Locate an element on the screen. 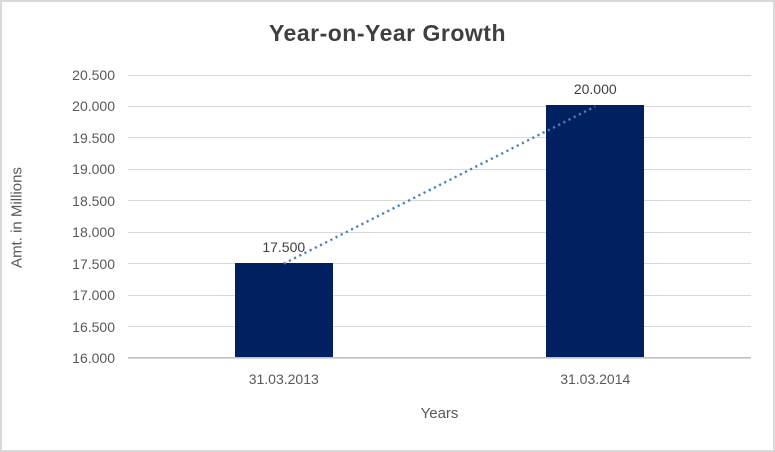  bar-31.03.2013 is located at coordinates (283, 309).